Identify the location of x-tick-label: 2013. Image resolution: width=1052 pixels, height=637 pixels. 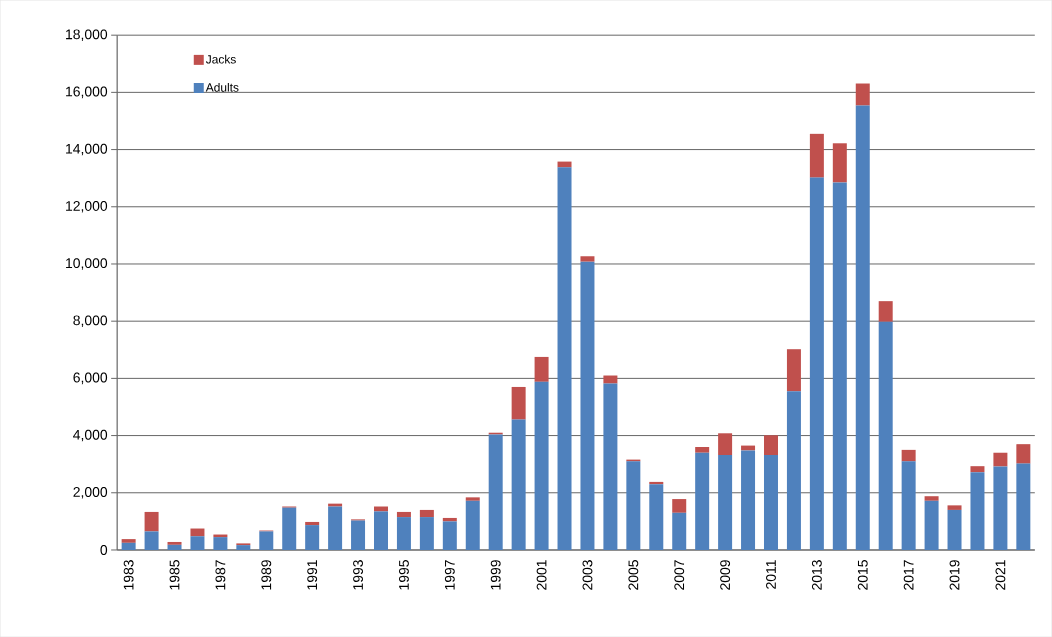
(816, 575).